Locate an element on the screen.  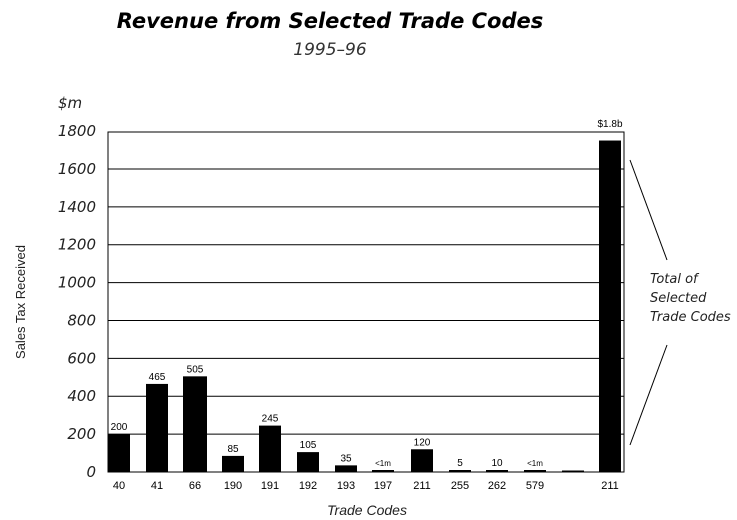
x-tick-label: 66 is located at coordinates (195, 486).